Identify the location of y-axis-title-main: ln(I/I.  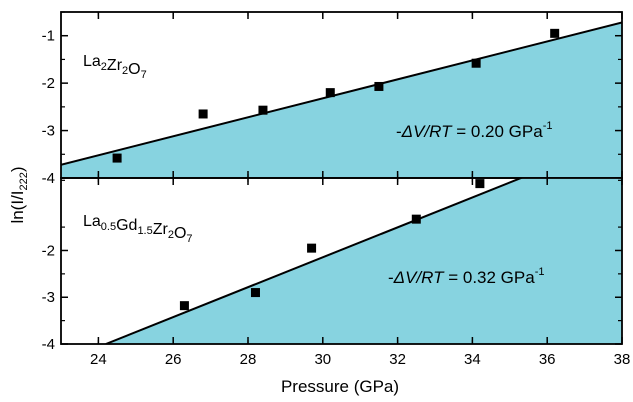
(17, 206).